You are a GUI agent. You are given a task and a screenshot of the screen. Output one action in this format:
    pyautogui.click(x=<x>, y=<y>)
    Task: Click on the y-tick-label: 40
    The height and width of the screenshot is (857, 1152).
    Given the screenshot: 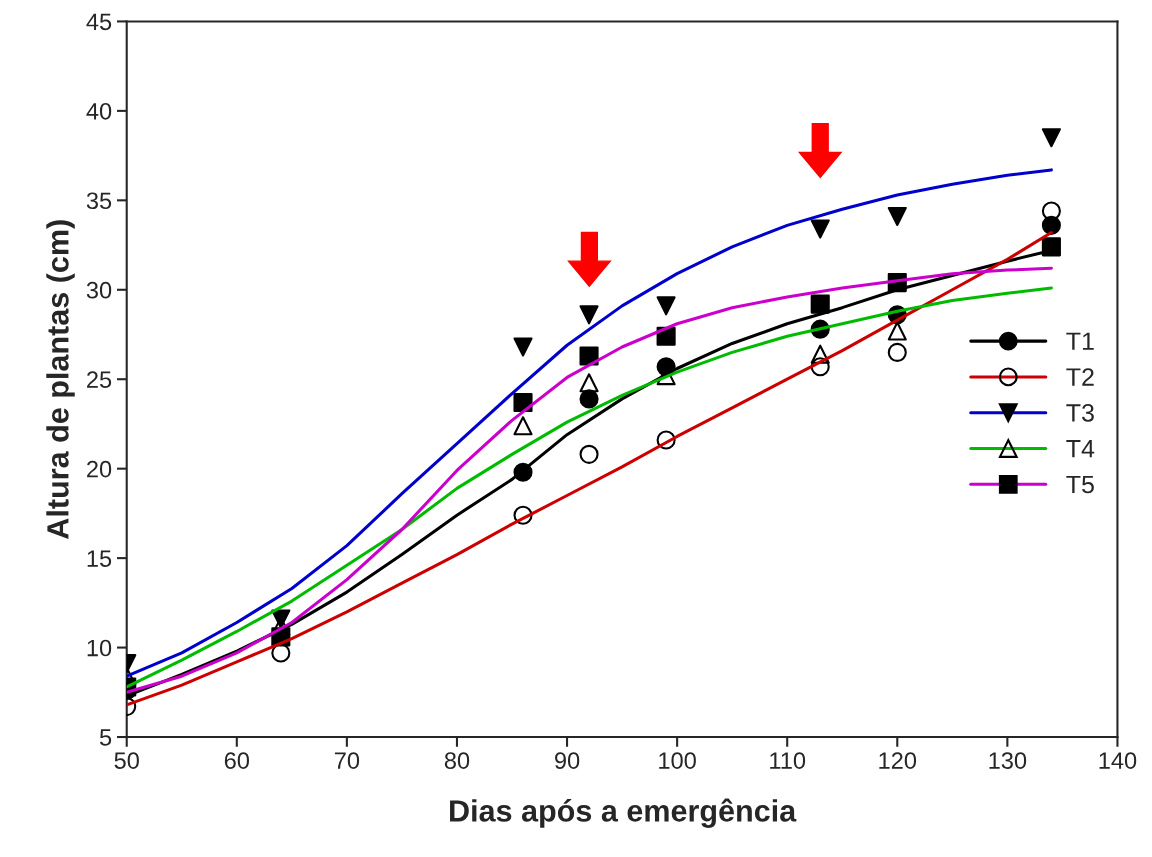 What is the action you would take?
    pyautogui.click(x=99, y=111)
    